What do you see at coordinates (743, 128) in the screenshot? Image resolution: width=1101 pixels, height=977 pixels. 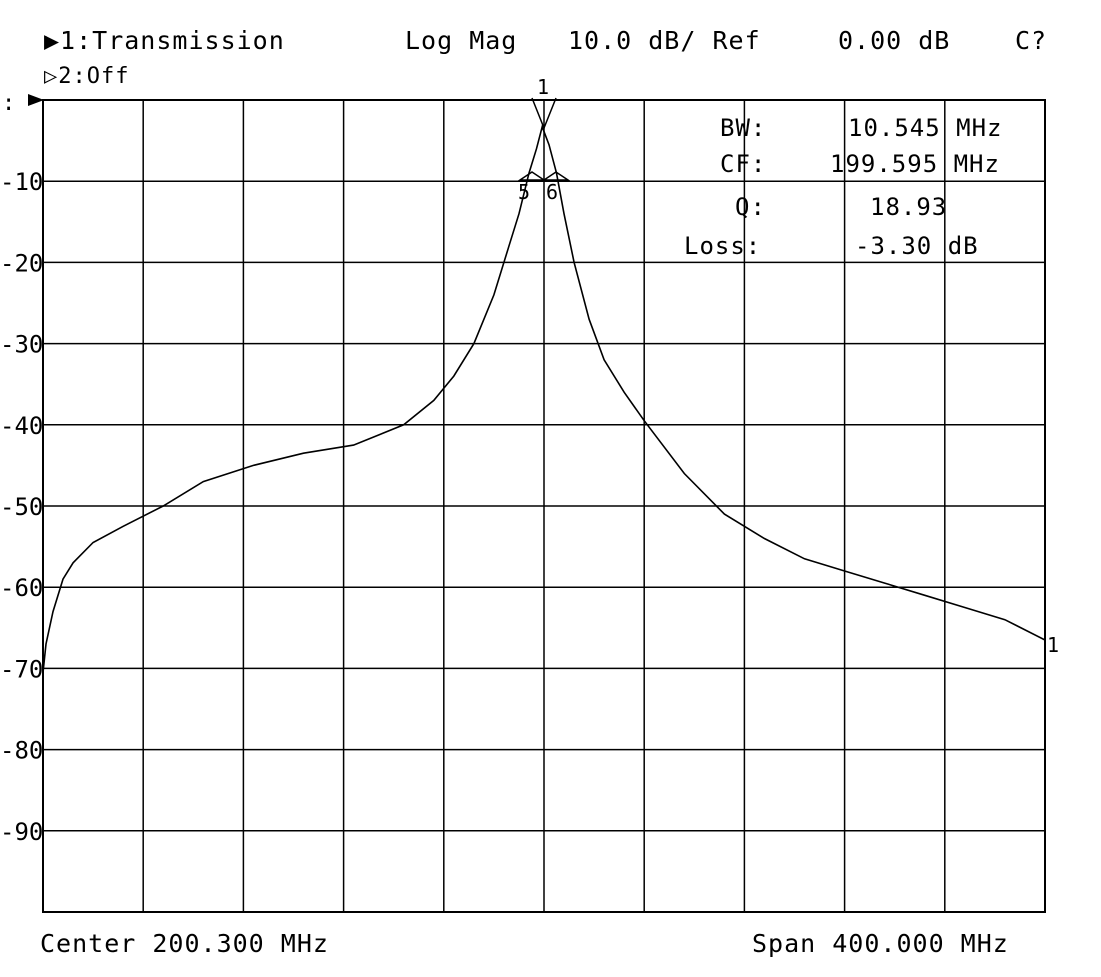 I see `bw-label: BW:` at bounding box center [743, 128].